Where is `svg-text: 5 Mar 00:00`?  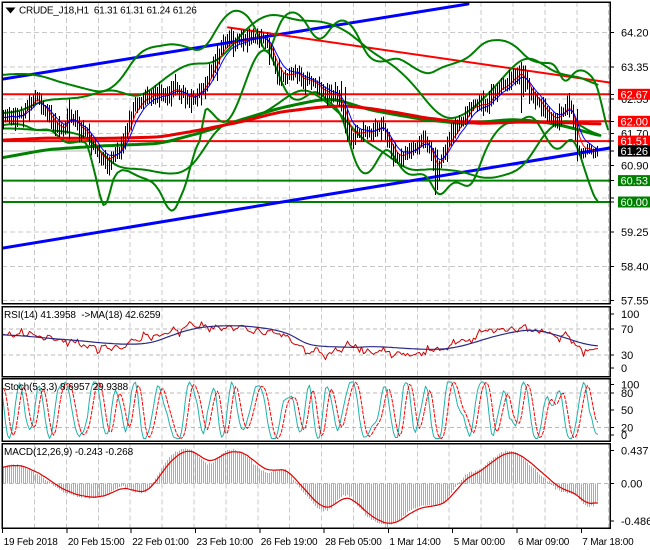
svg-text: 5 Mar 00:00 is located at coordinates (480, 542).